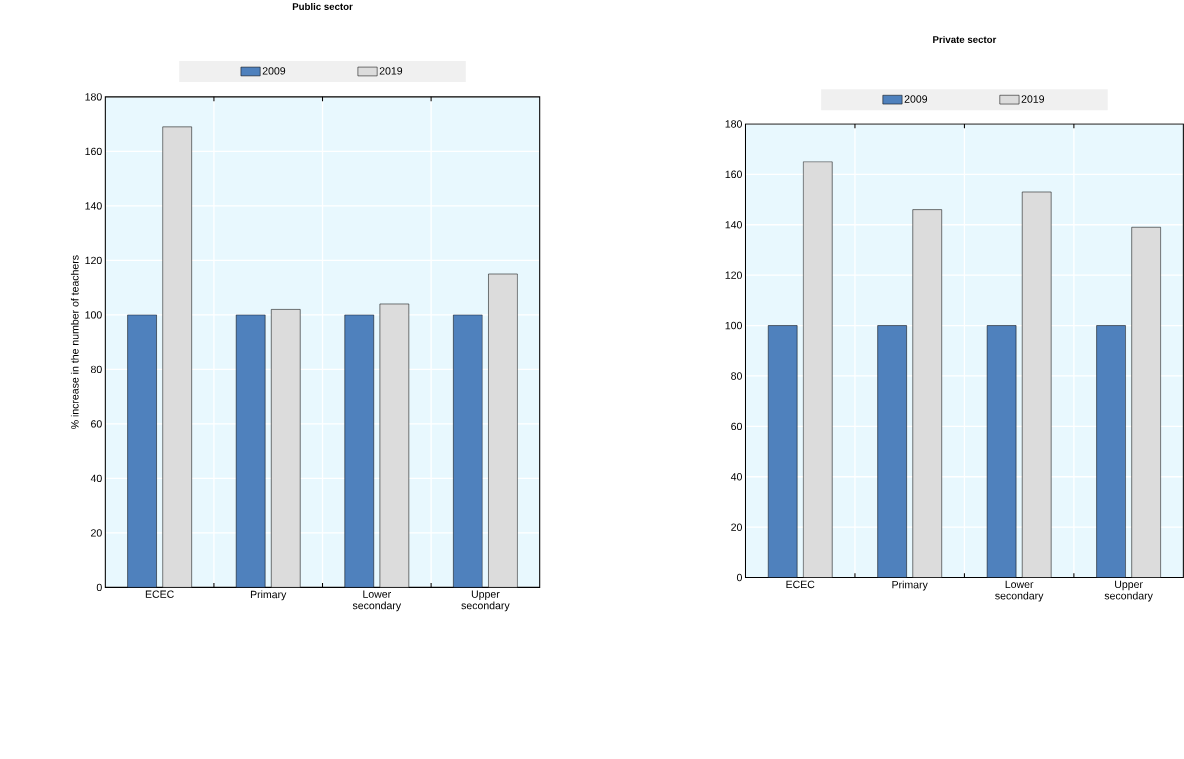 This screenshot has height=759, width=1184. What do you see at coordinates (322, 6) in the screenshot?
I see `chart-title: Public sector` at bounding box center [322, 6].